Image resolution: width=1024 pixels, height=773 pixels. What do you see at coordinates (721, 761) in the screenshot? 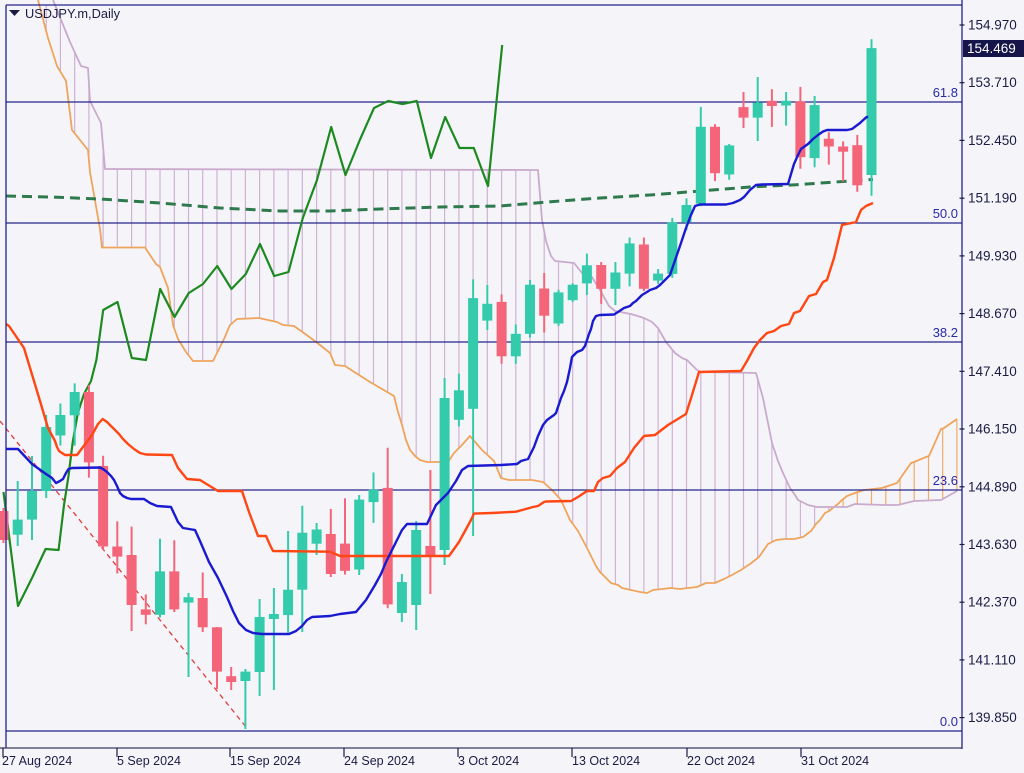
I see `svg-text: 22 Oct 2024` at bounding box center [721, 761].